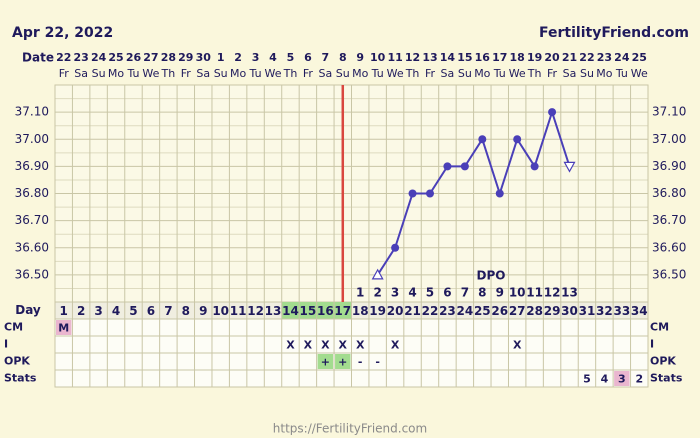  What do you see at coordinates (669, 166) in the screenshot?
I see `y-tick-label-right: 36.90` at bounding box center [669, 166].